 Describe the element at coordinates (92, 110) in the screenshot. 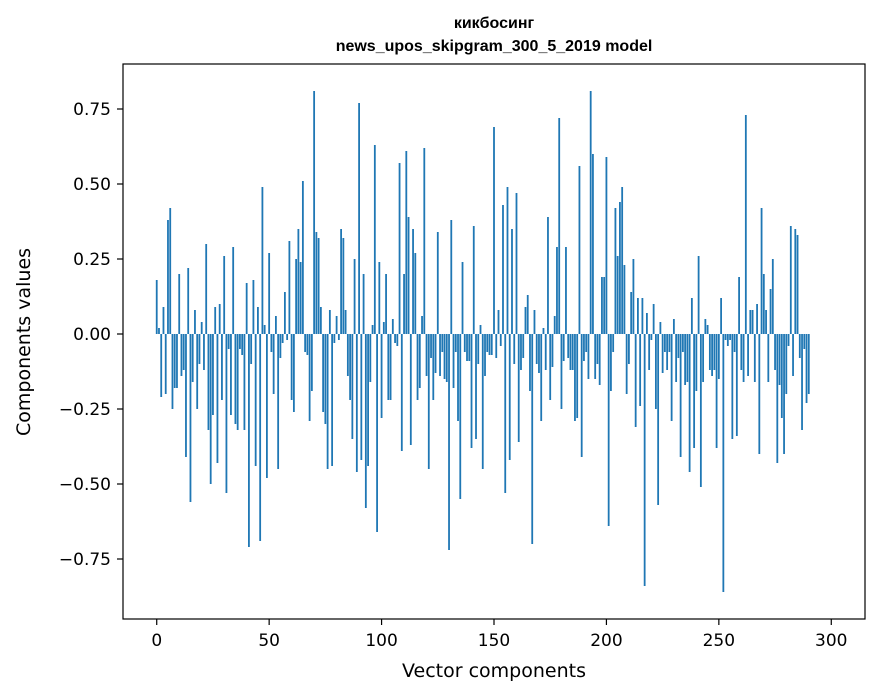

I see `y-tick-label: 0.75` at that location.